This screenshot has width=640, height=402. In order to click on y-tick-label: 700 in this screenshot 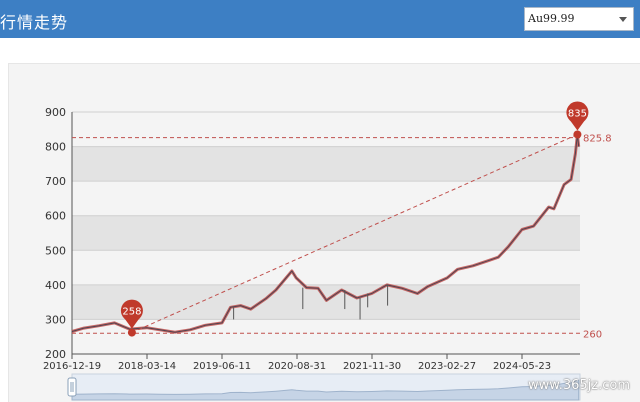, I will do `click(55, 181)`.